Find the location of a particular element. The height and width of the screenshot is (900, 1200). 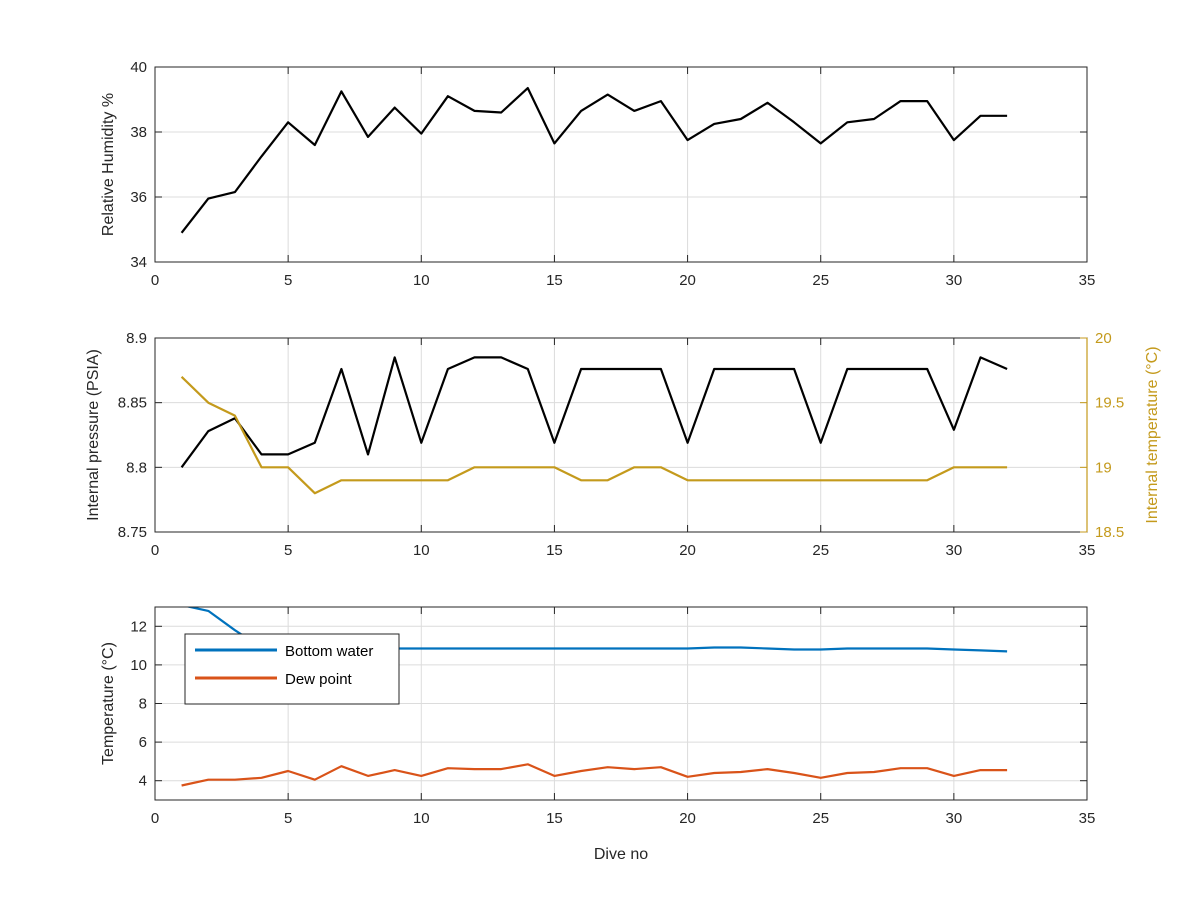

y-axis-label: Temperature (°C) is located at coordinates (108, 703).